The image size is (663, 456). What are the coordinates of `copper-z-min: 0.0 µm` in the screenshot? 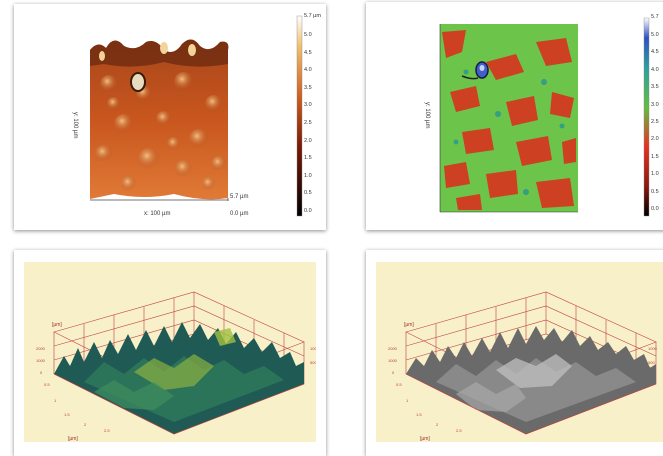 It's located at (239, 214).